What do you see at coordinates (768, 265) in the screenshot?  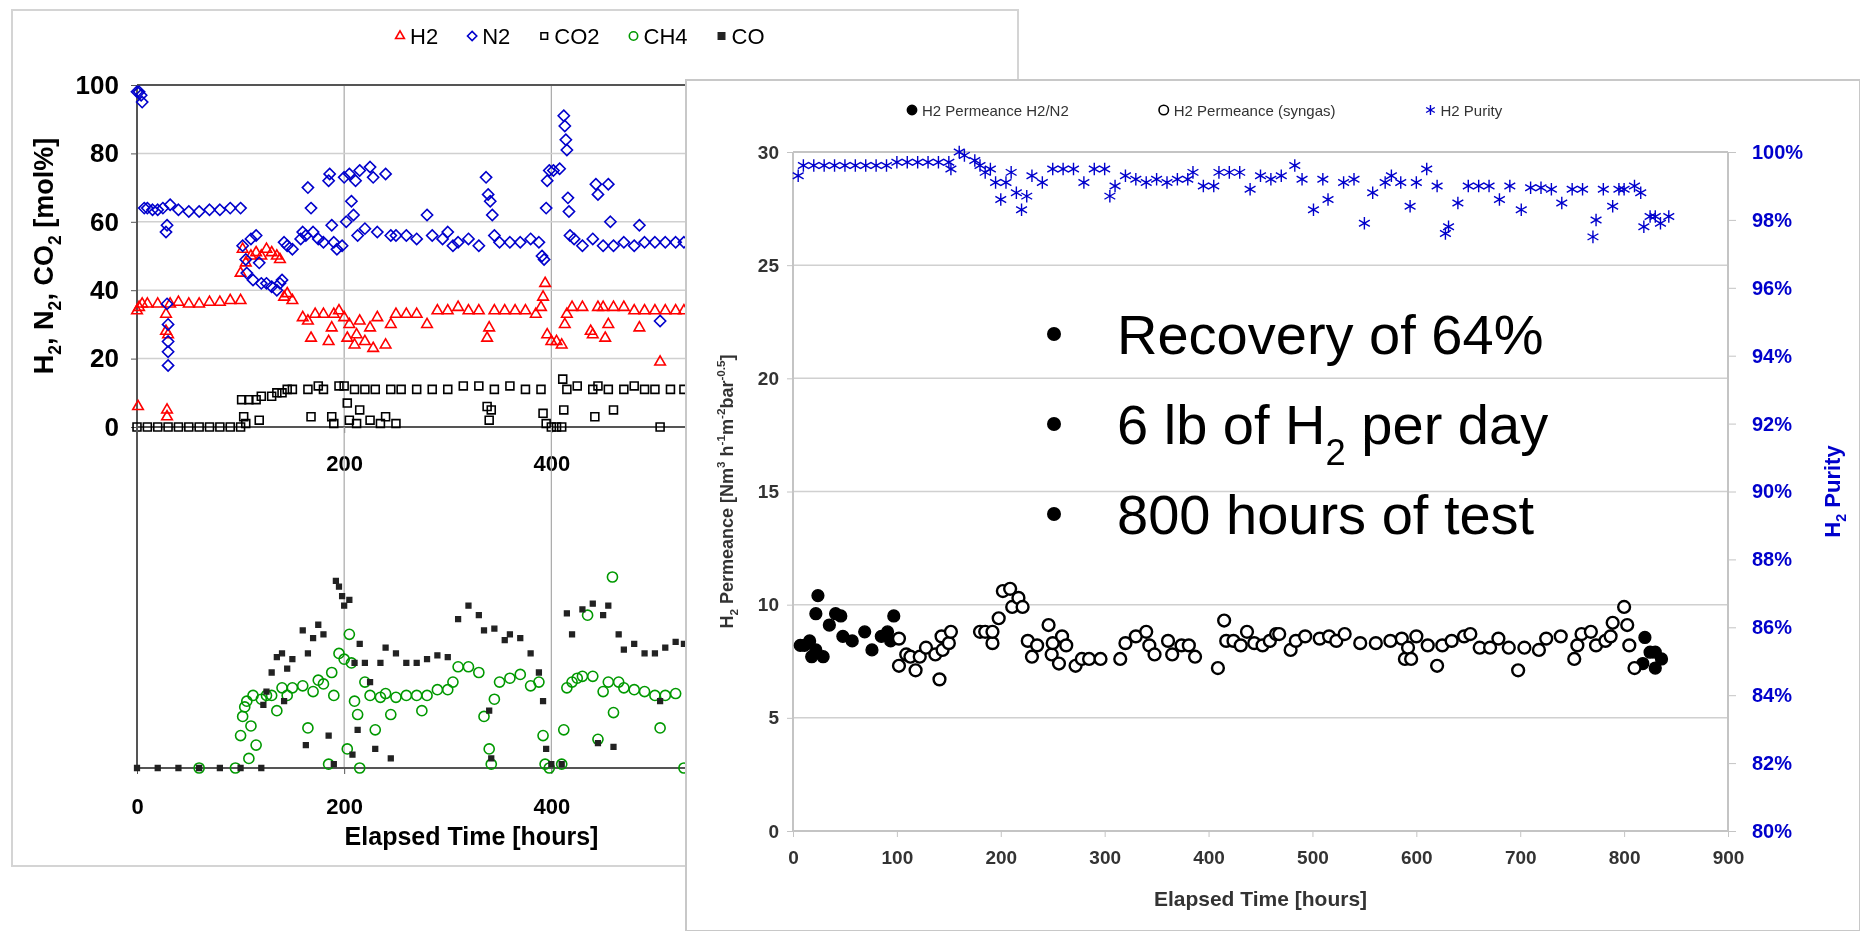 I see `y-tick-label: 25` at bounding box center [768, 265].